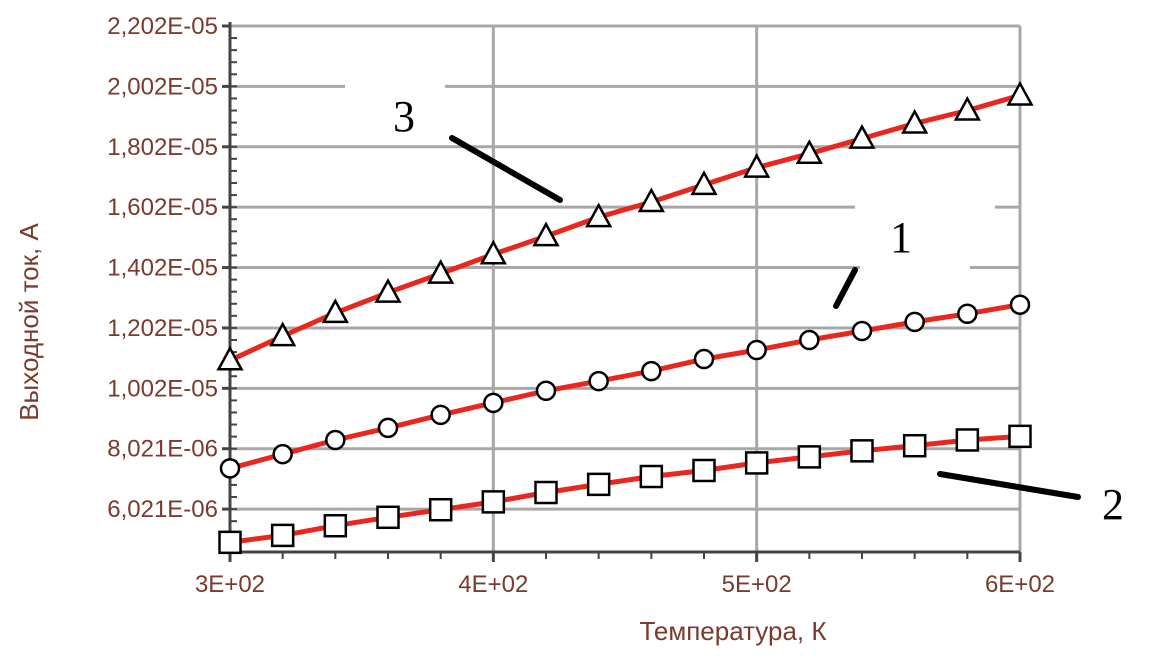 The height and width of the screenshot is (669, 1154). Describe the element at coordinates (493, 584) in the screenshot. I see `x-tick-label: 4E+02` at that location.